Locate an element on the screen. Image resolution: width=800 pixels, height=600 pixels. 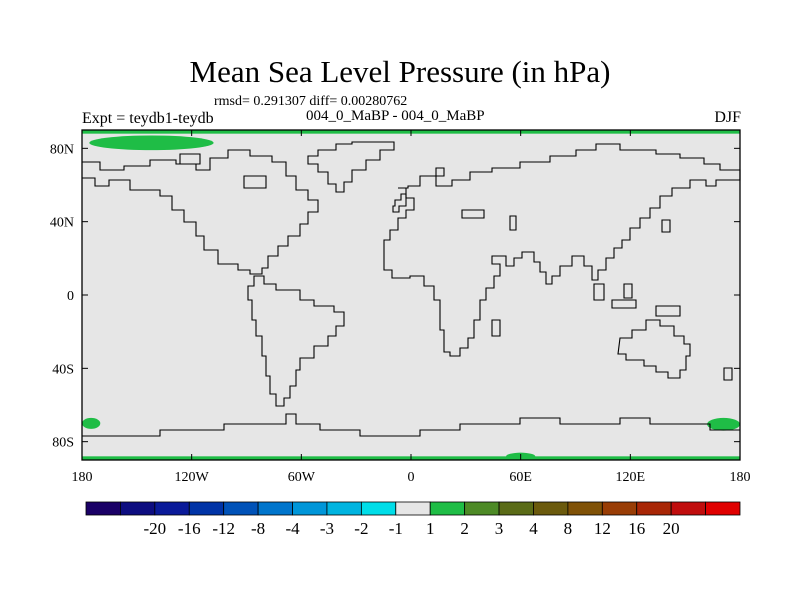
australia-coast is located at coordinates (654, 349).